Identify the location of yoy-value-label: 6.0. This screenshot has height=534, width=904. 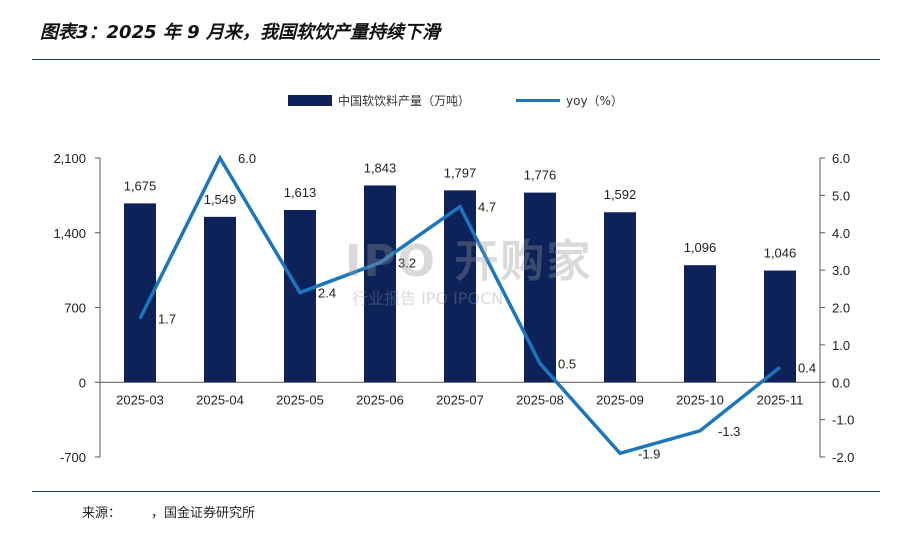
(247, 158).